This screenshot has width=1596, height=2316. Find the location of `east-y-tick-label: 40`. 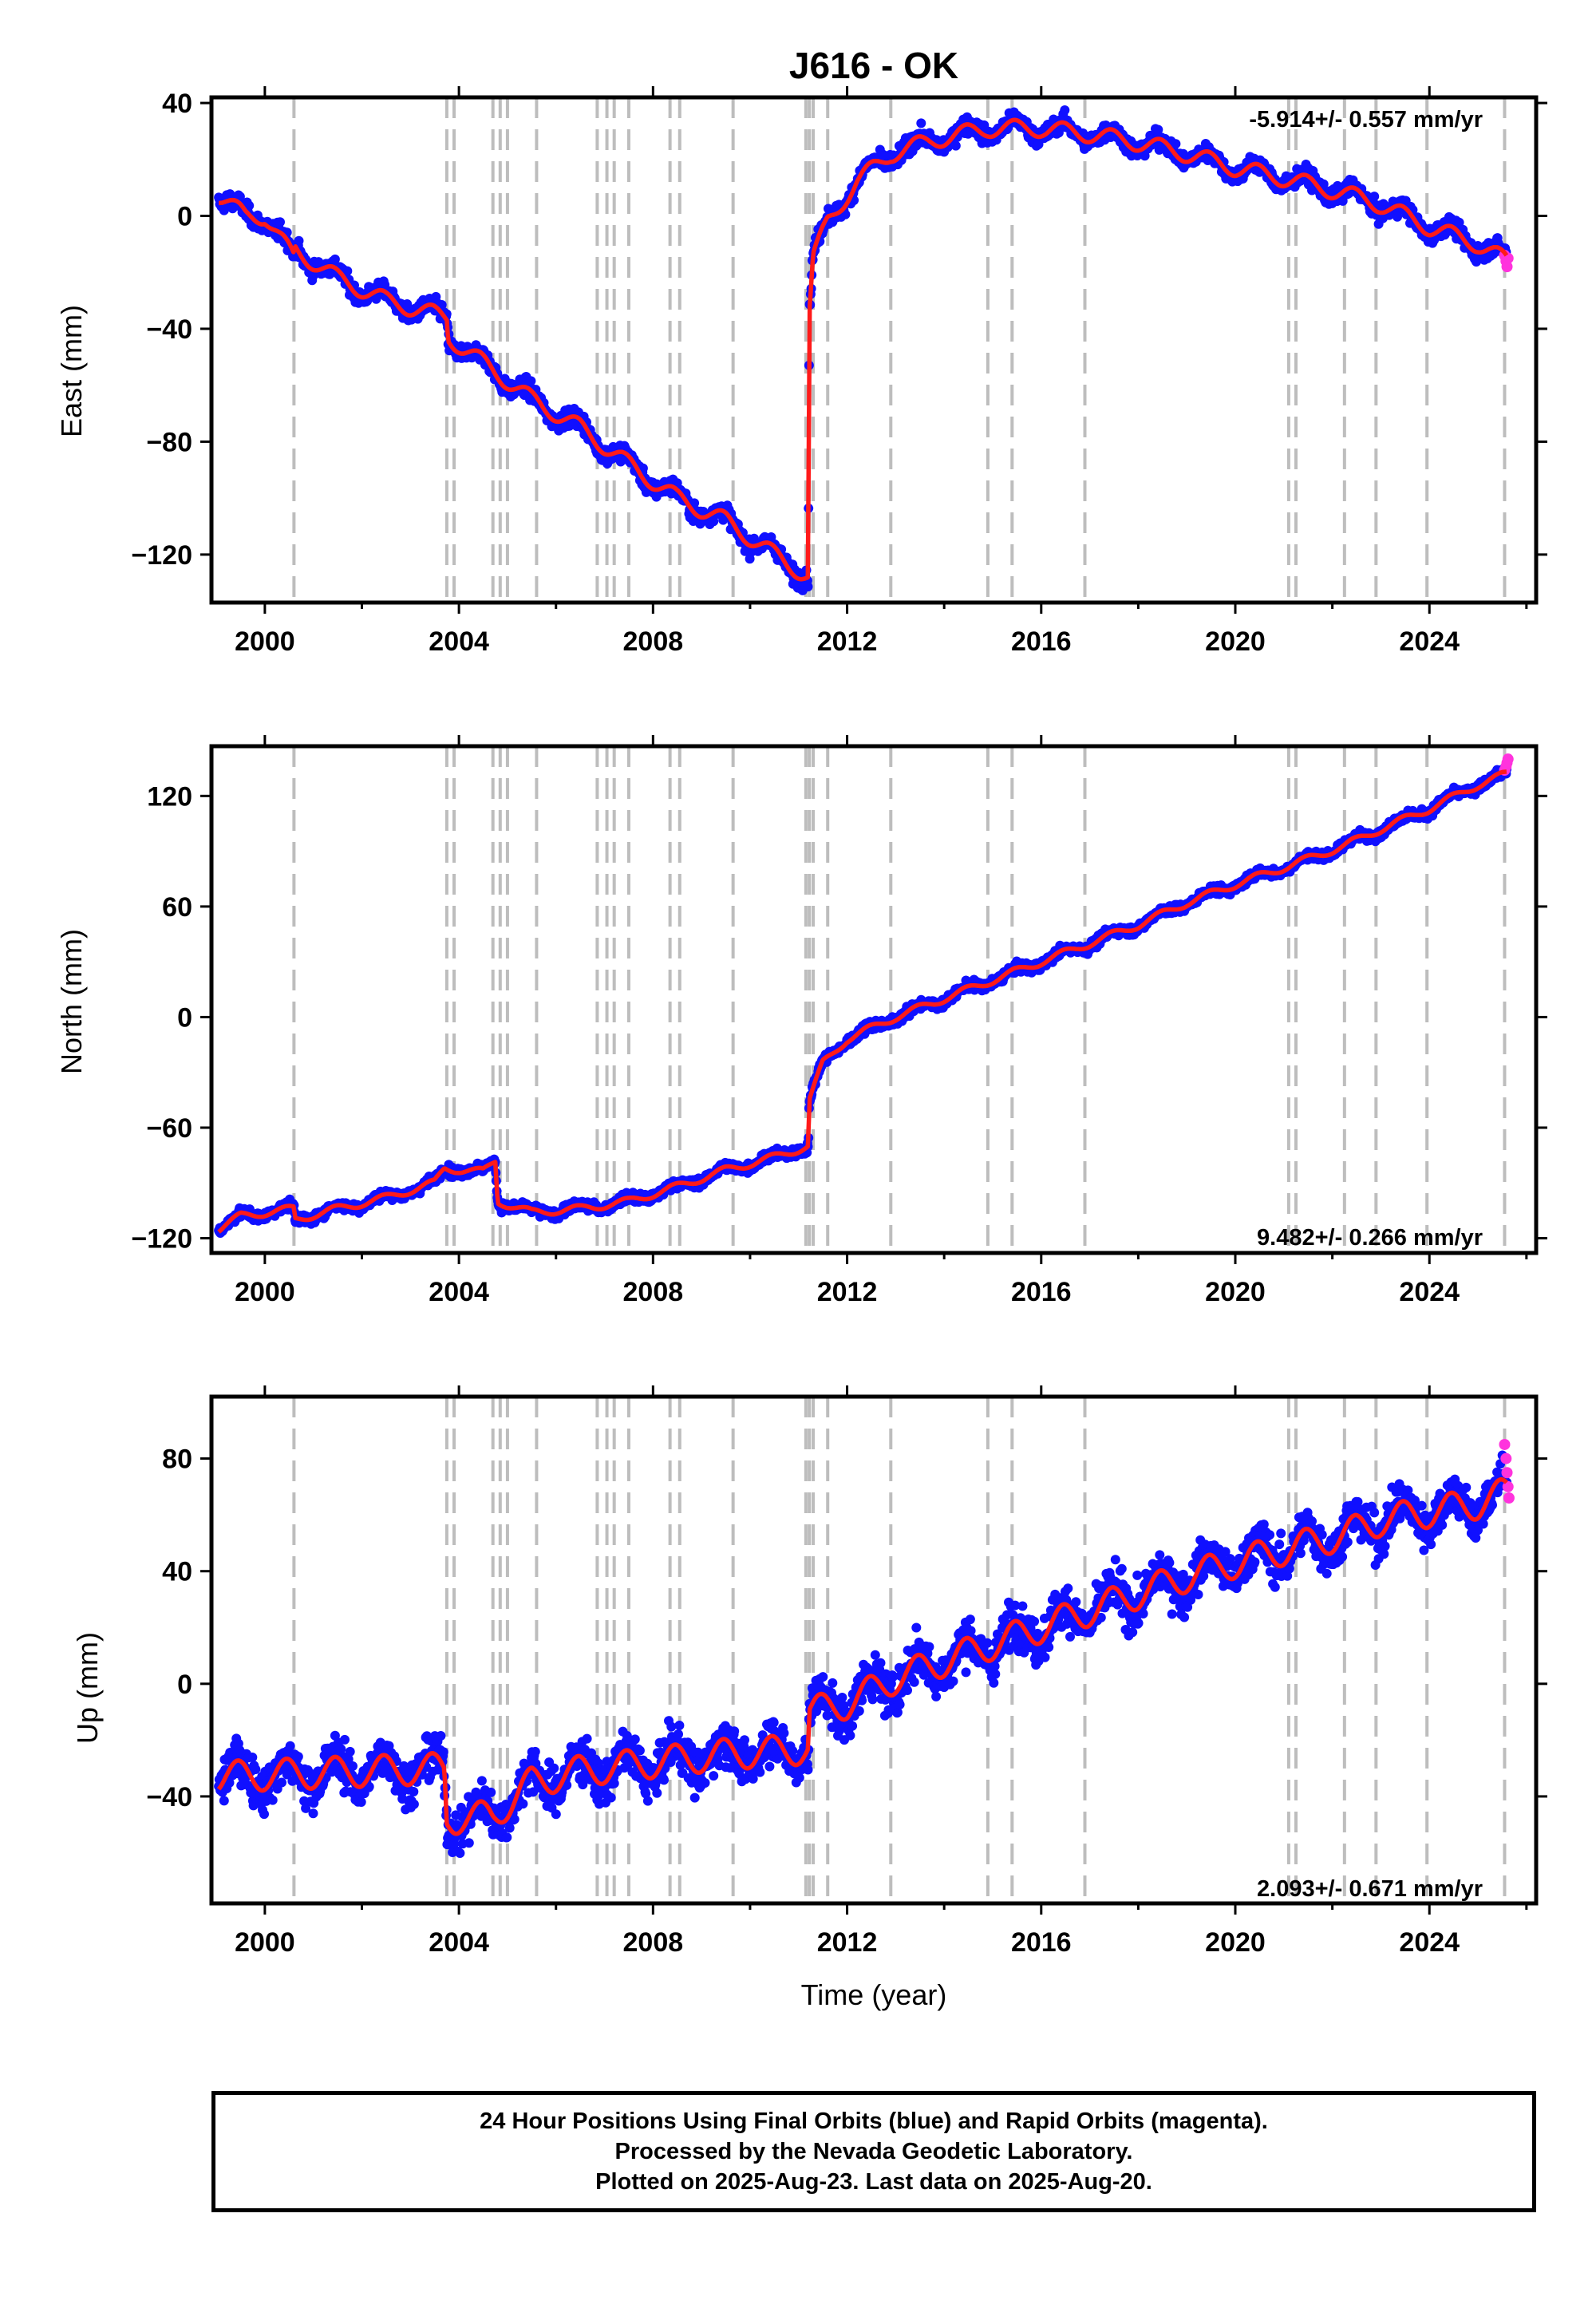

east-y-tick-label: 40 is located at coordinates (177, 104).